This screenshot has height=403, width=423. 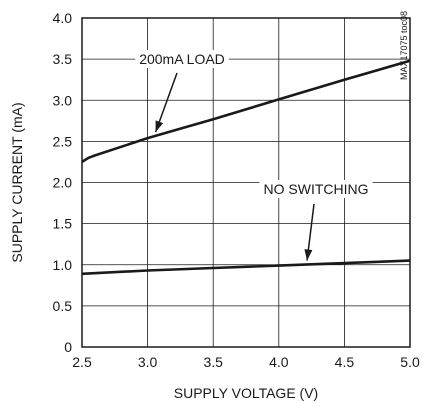 What do you see at coordinates (17, 182) in the screenshot?
I see `y-axis-label: SUPPLY CURRENT (mA)` at bounding box center [17, 182].